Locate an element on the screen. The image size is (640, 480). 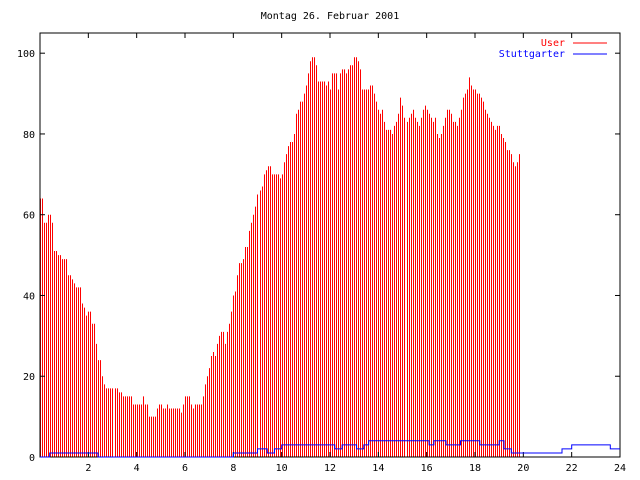
y-tick-label: 100 is located at coordinates (26, 54).